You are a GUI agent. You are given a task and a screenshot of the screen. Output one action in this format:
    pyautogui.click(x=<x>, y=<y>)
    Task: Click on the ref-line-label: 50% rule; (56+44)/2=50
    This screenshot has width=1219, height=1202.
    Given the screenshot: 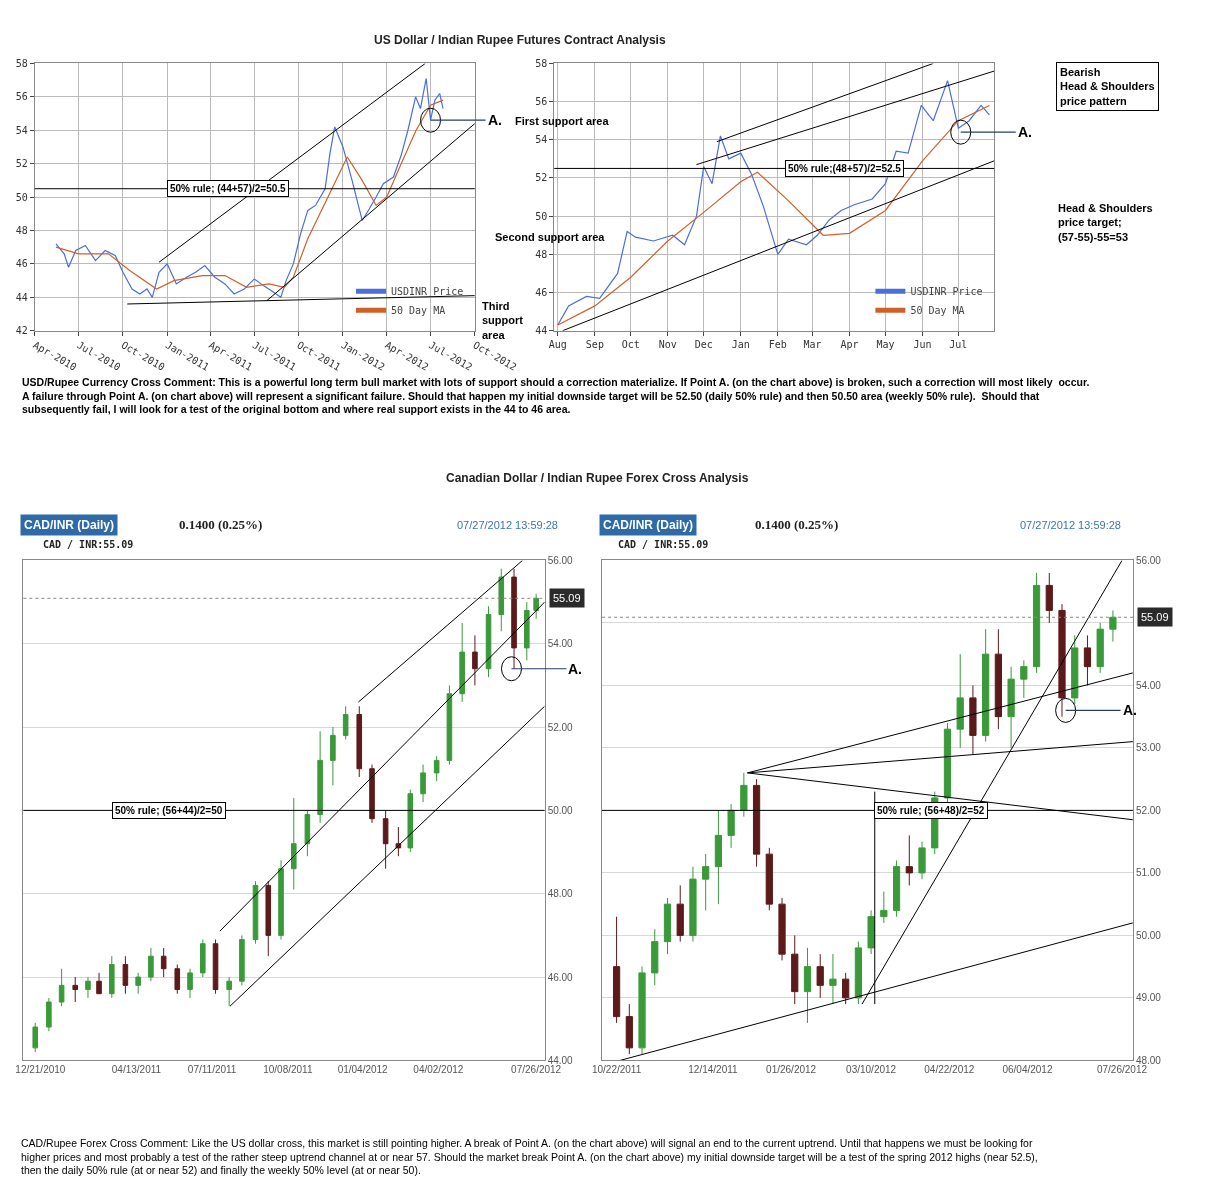 What is the action you would take?
    pyautogui.click(x=169, y=810)
    